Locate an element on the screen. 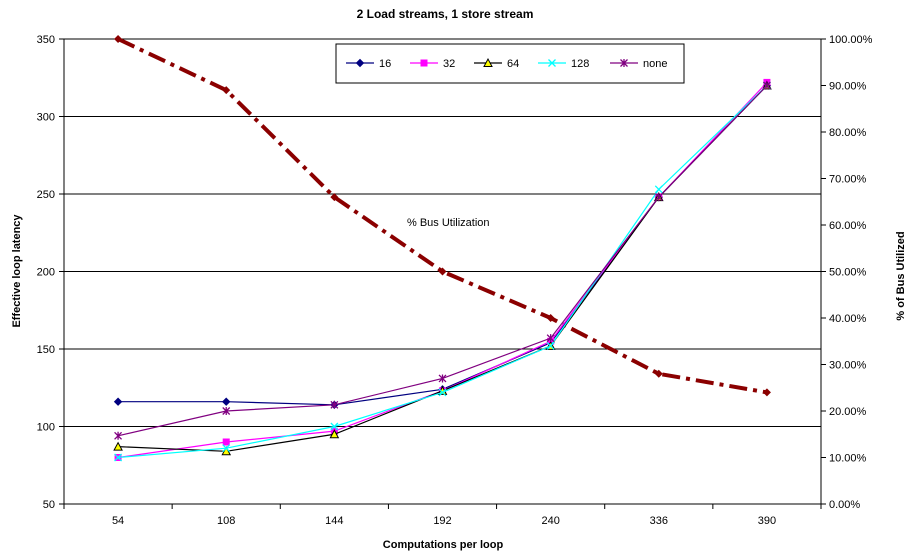  y2-tick-label: 0.00% is located at coordinates (844, 505).